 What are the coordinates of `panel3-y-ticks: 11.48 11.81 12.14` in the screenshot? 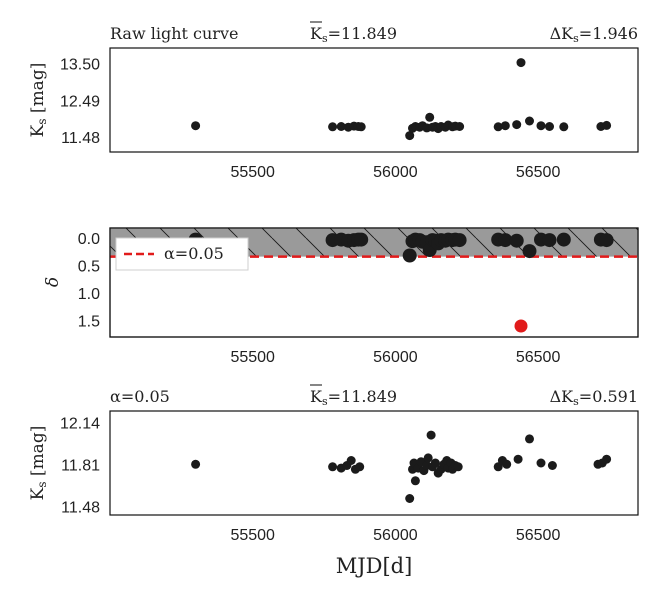 It's located at (80, 466).